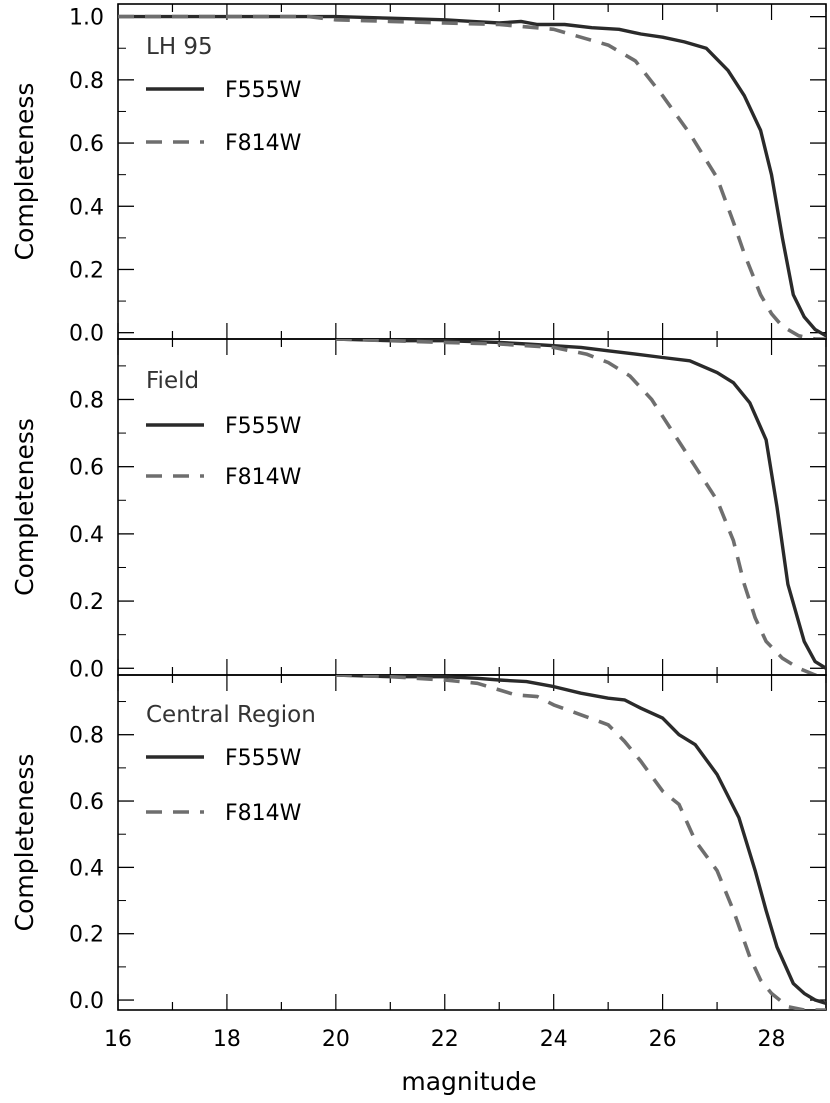 The image size is (830, 1103). Describe the element at coordinates (468, 1081) in the screenshot. I see `x-axis-title: magnitude` at that location.